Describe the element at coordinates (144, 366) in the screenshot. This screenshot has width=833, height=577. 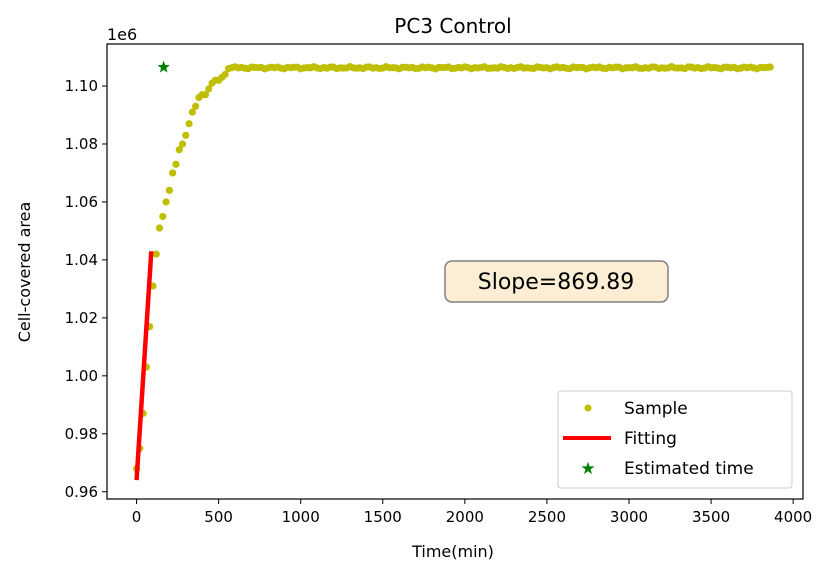
I see `fitting-line` at that location.